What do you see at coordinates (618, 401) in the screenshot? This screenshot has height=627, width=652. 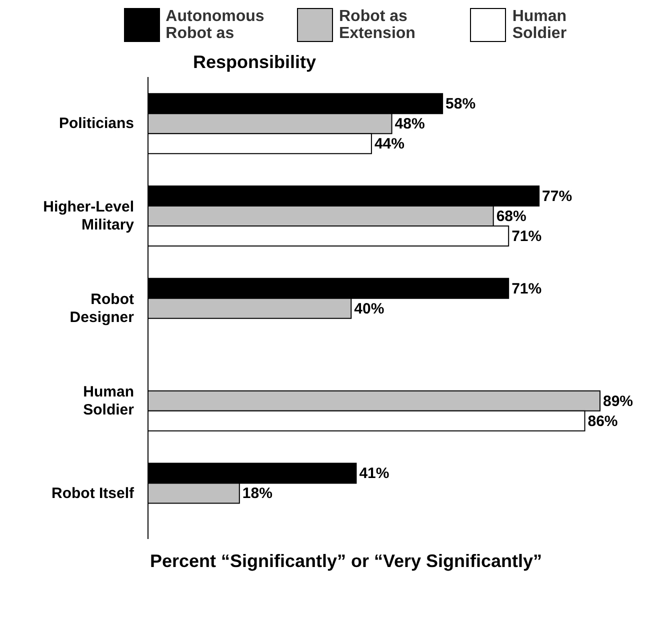 I see `data-label: 89%` at bounding box center [618, 401].